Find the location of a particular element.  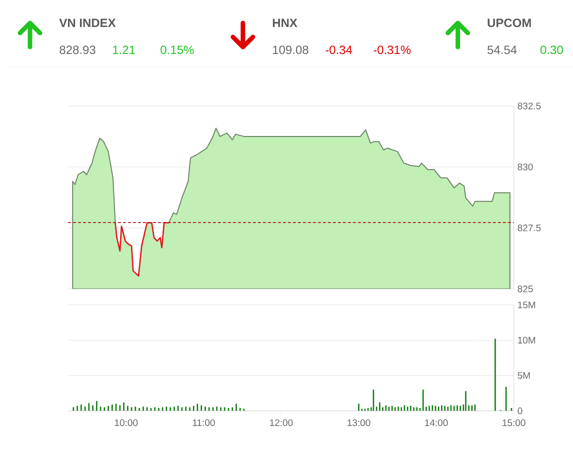

category-label: UPCOM is located at coordinates (509, 23).